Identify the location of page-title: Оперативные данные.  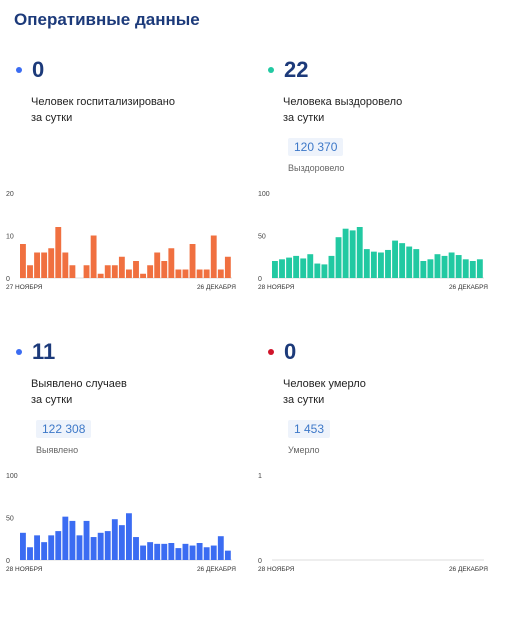
(107, 19).